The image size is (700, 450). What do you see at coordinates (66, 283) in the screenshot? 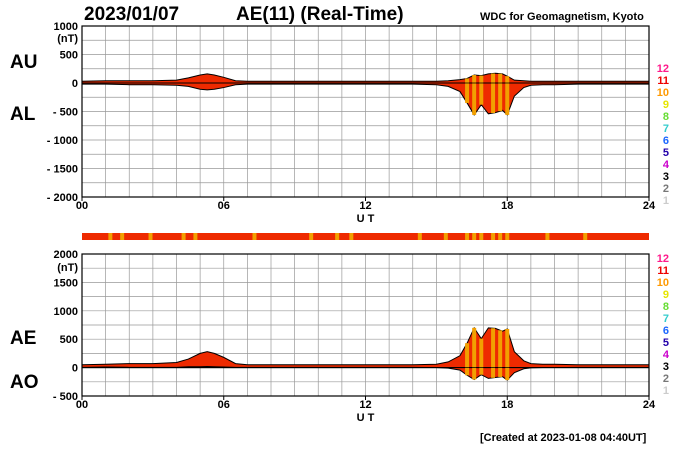
I see `y-tick-label: 1500` at bounding box center [66, 283].